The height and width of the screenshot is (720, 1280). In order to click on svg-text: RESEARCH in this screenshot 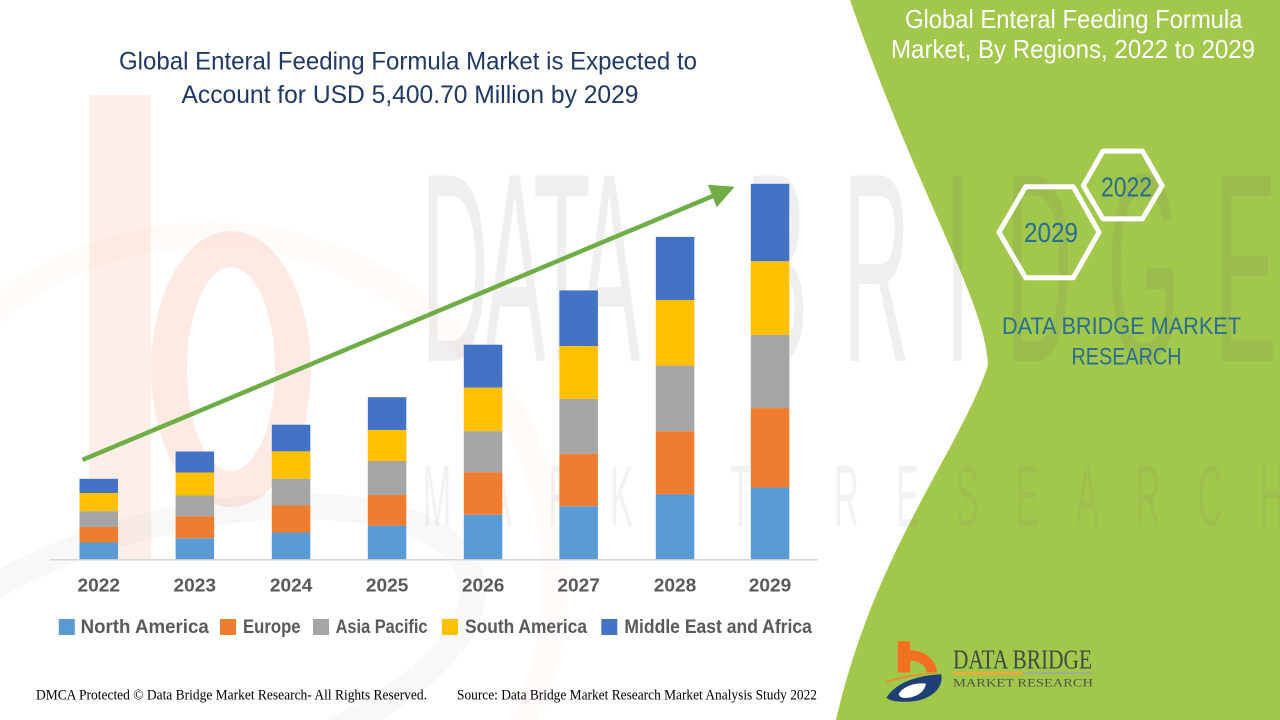, I will do `click(1127, 357)`.